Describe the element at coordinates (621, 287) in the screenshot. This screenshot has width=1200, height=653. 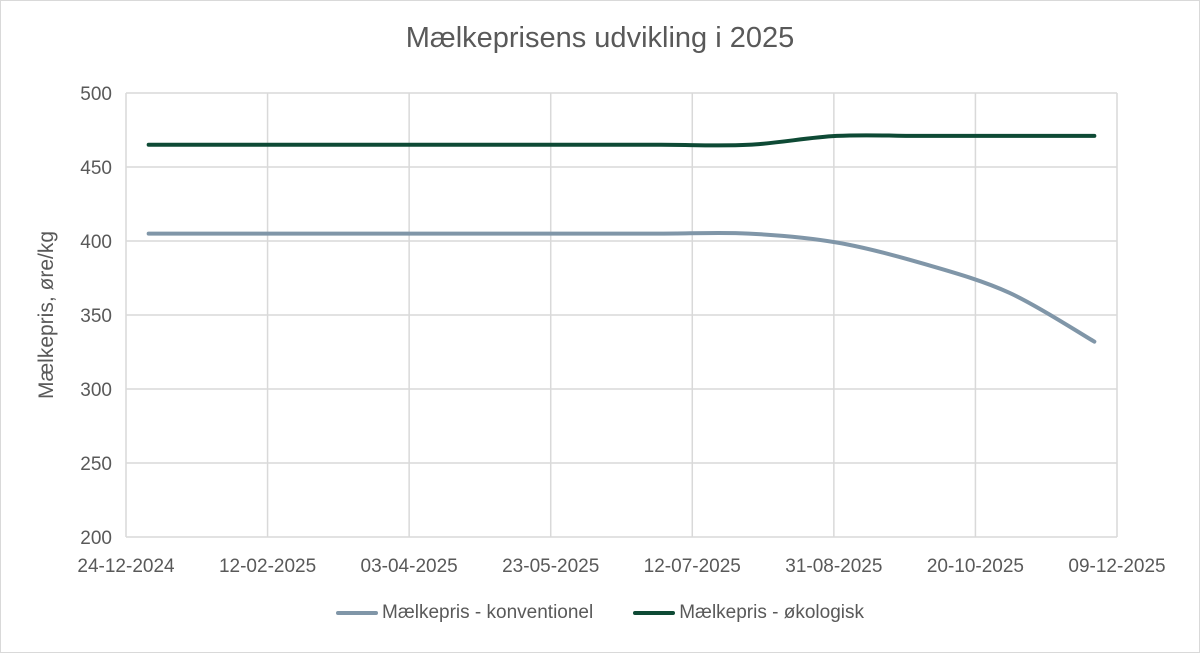
I see `series-line-konventionel` at that location.